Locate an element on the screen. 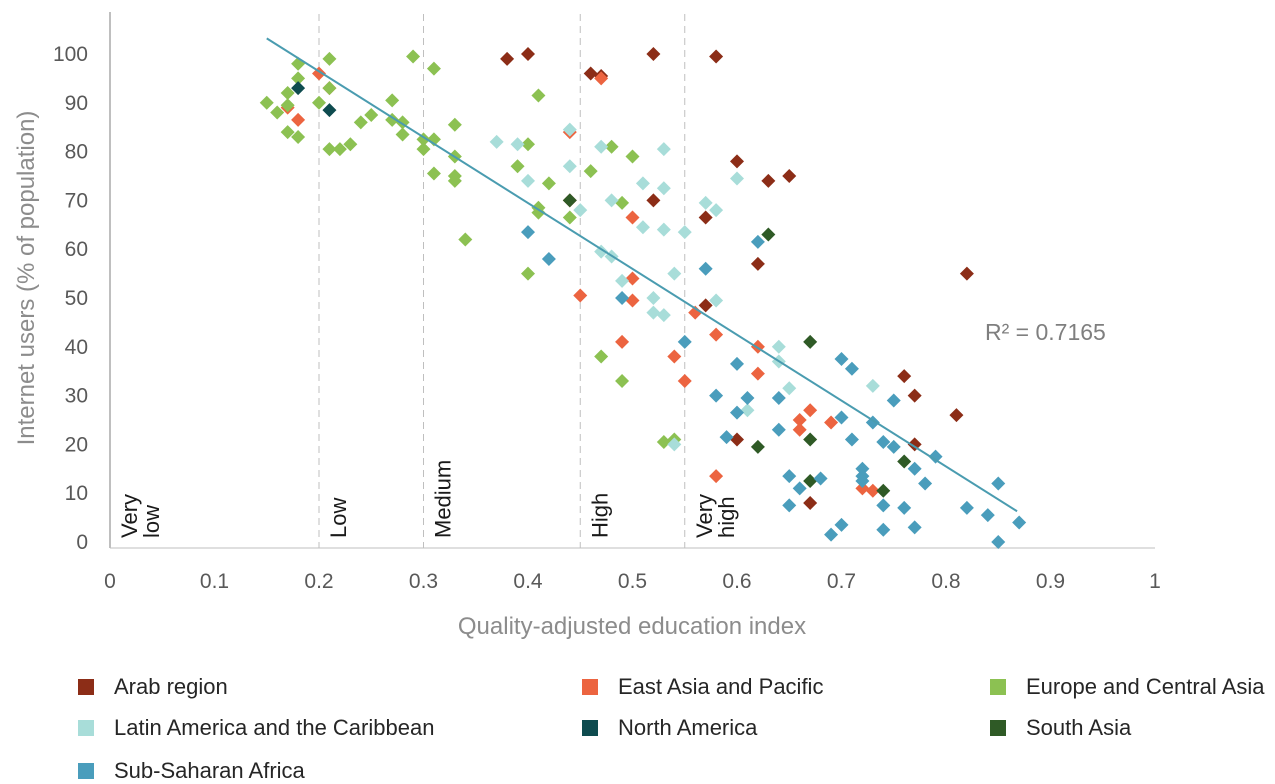 This screenshot has height=784, width=1275. y-axis-title: Internet users (% of population) is located at coordinates (26, 278).